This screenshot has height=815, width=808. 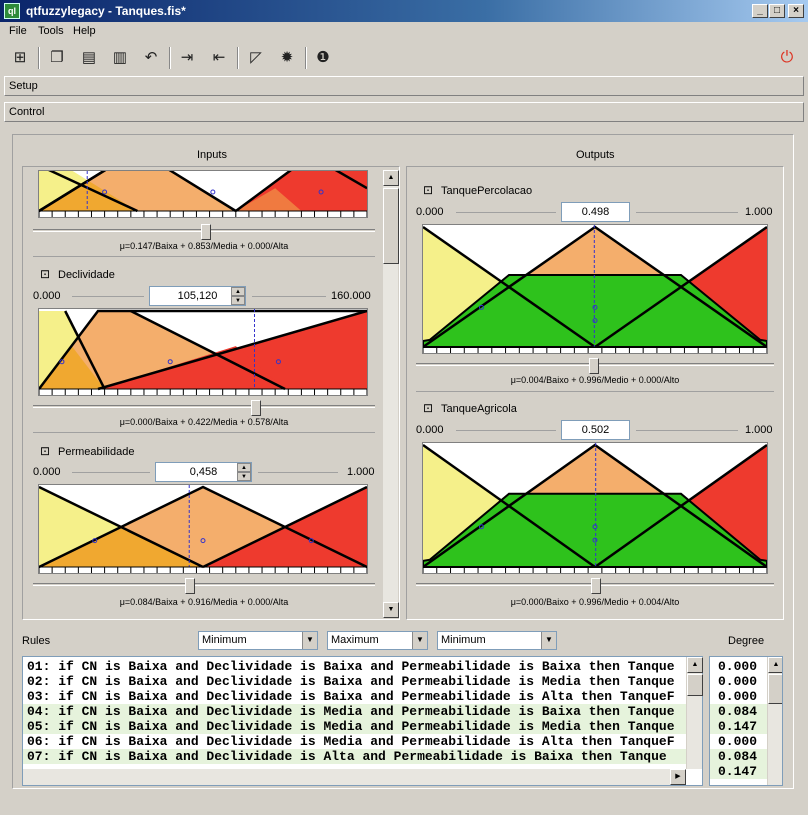 What do you see at coordinates (244, 467) in the screenshot?
I see `permeabilidade-up-icon: ▲` at bounding box center [244, 467].